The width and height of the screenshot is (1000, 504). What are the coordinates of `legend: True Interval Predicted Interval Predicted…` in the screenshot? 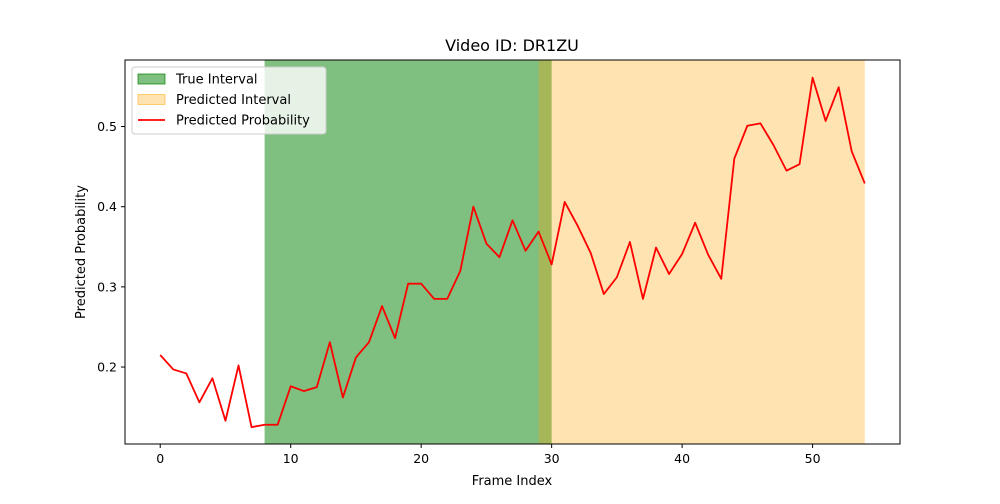 It's located at (229, 100).